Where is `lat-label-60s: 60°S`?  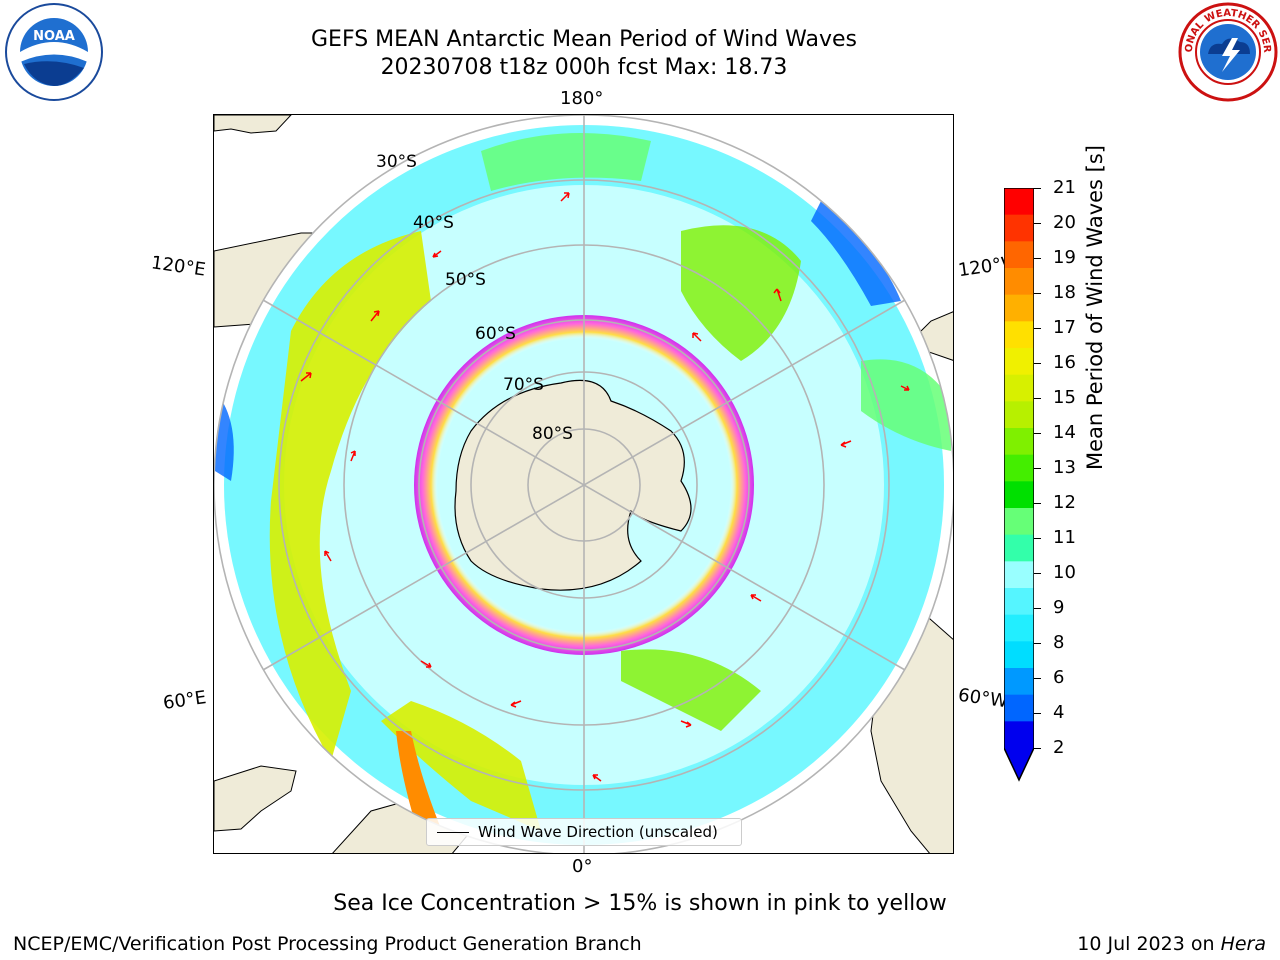 lat-label-60s: 60°S is located at coordinates (495, 334).